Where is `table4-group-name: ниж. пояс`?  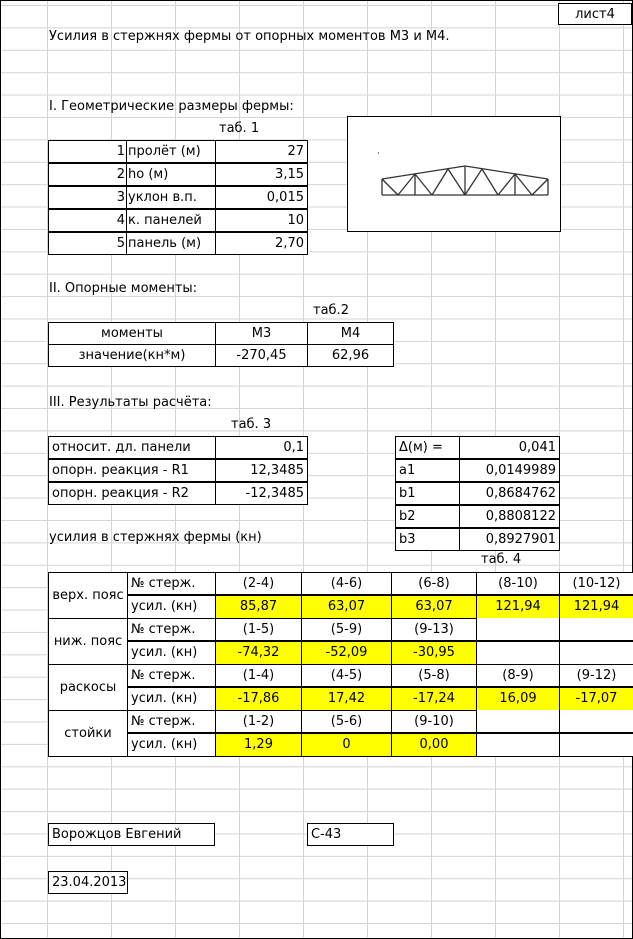 table4-group-name: ниж. пояс is located at coordinates (88, 641).